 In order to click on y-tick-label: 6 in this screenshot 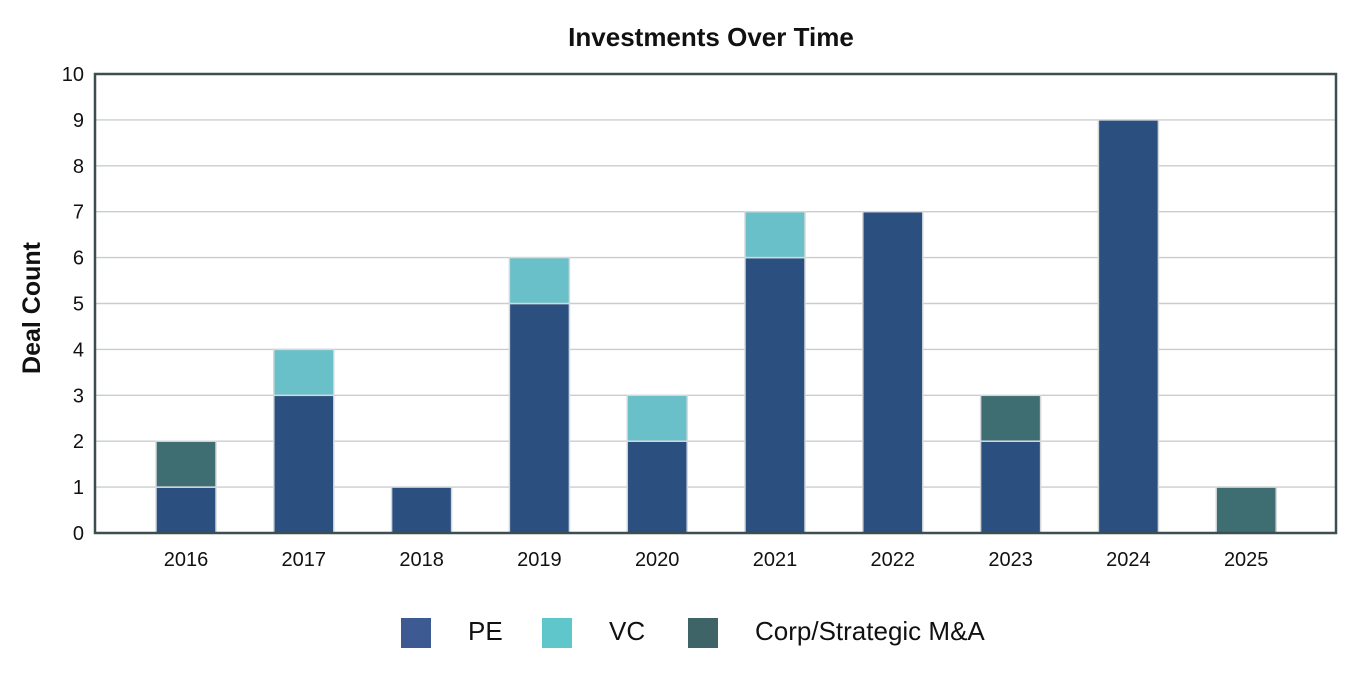, I will do `click(78, 259)`.